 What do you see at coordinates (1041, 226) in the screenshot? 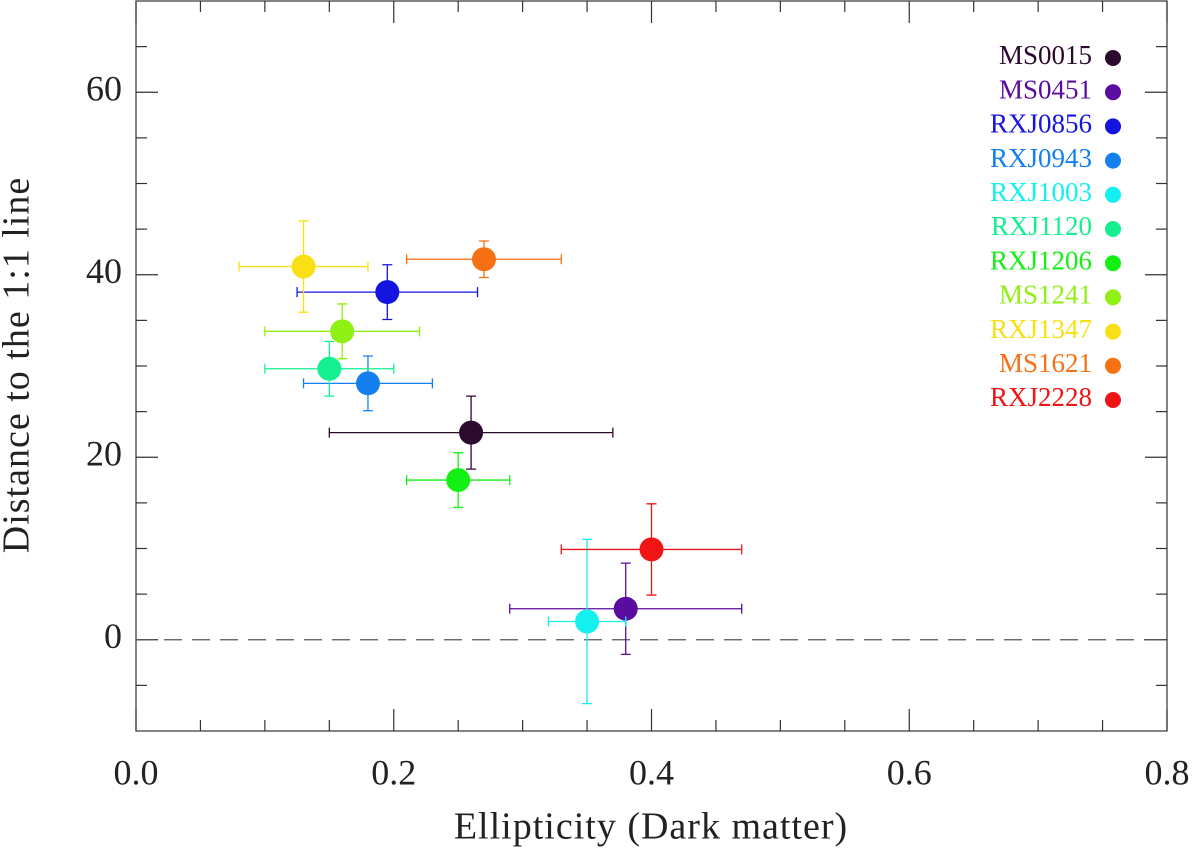
I see `legend-label: RXJ1120` at bounding box center [1041, 226].